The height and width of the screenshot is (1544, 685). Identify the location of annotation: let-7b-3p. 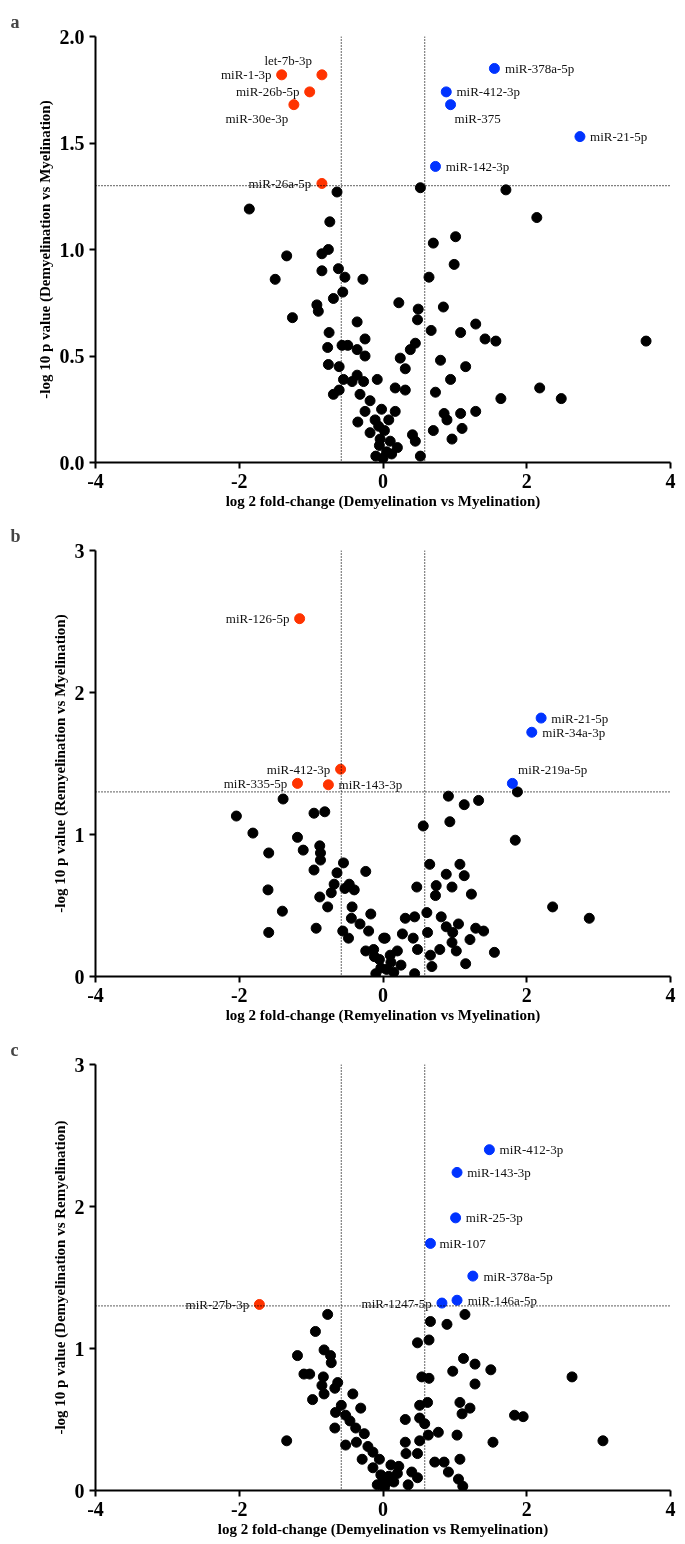
(288, 61).